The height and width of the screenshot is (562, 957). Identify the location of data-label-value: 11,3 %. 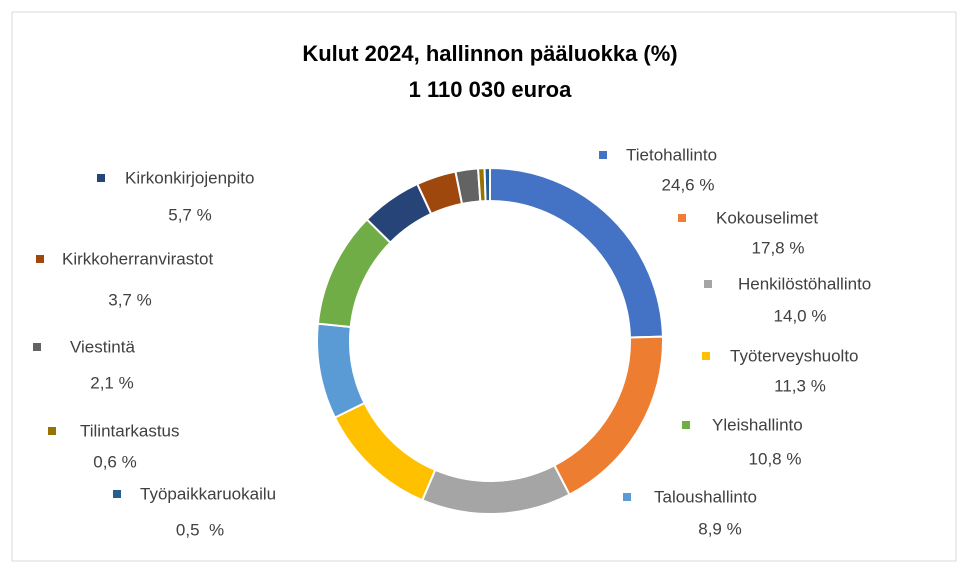
(800, 385).